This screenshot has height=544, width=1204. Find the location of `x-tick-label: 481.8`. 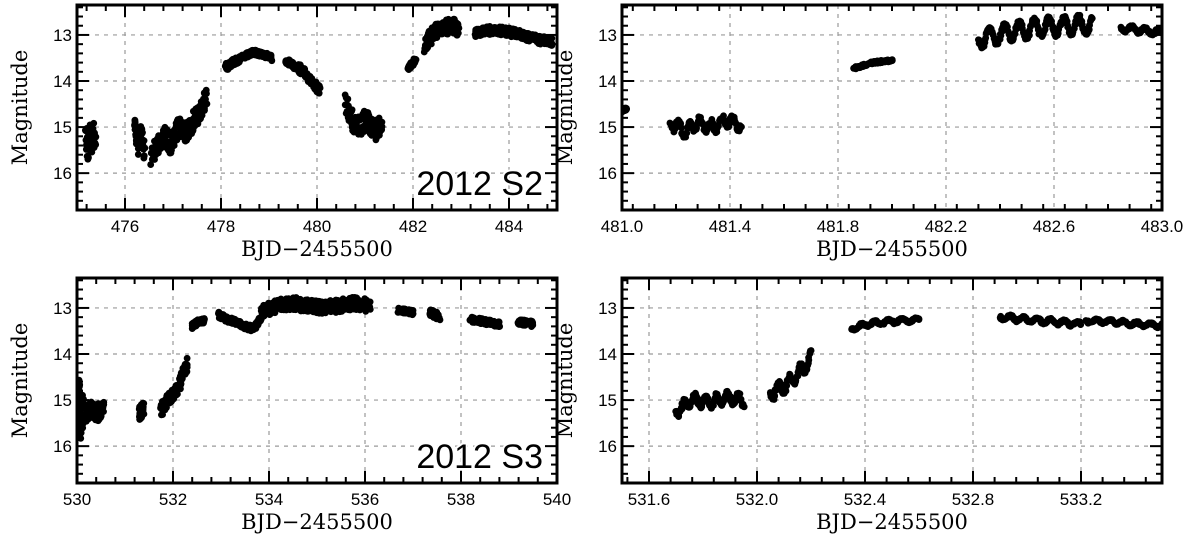

x-tick-label: 481.8 is located at coordinates (838, 226).